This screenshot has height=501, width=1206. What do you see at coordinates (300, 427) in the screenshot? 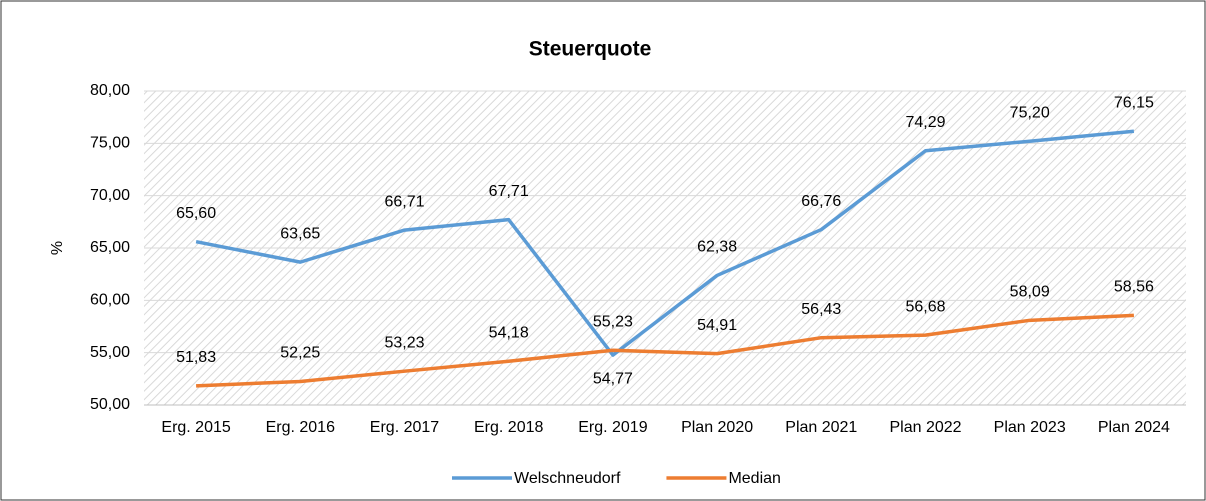
I see `x-tick-label: Erg. 2016` at bounding box center [300, 427].